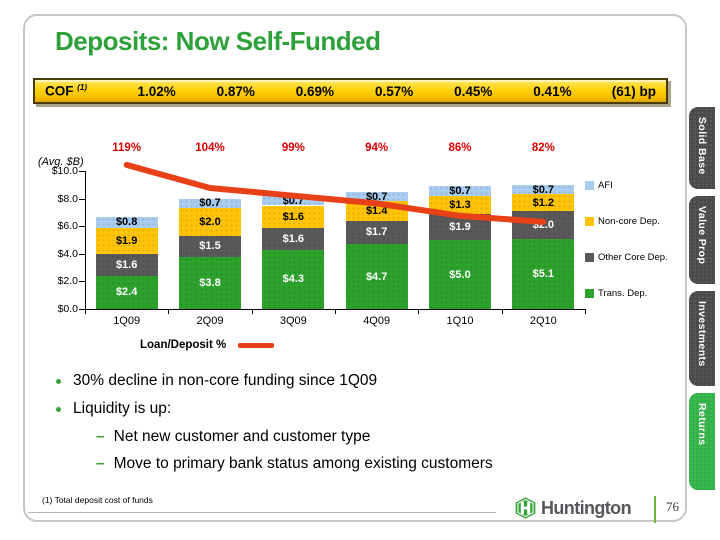 The width and height of the screenshot is (720, 540). Describe the element at coordinates (235, 91) in the screenshot. I see `cof-value-2q09: 0.87%` at that location.